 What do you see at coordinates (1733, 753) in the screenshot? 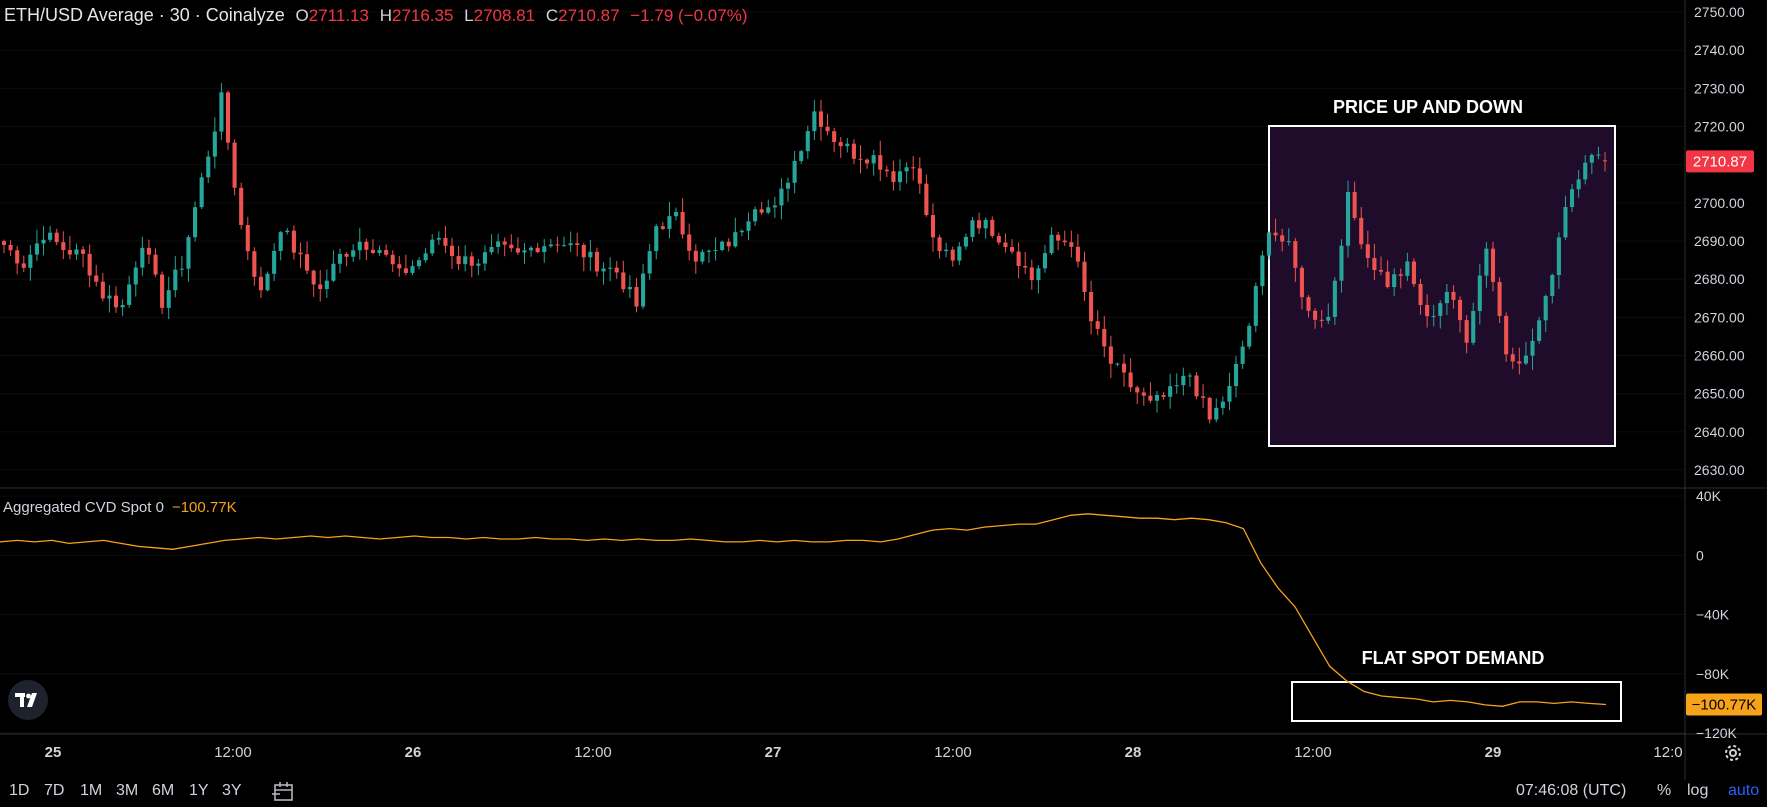
I see `settings-gear-icon` at bounding box center [1733, 753].